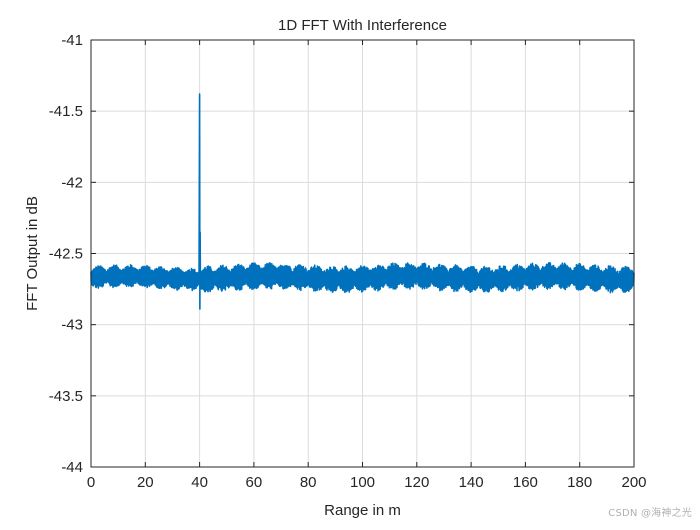 This screenshot has width=700, height=530. Describe the element at coordinates (66, 111) in the screenshot. I see `y-tick-label: -41.5` at that location.